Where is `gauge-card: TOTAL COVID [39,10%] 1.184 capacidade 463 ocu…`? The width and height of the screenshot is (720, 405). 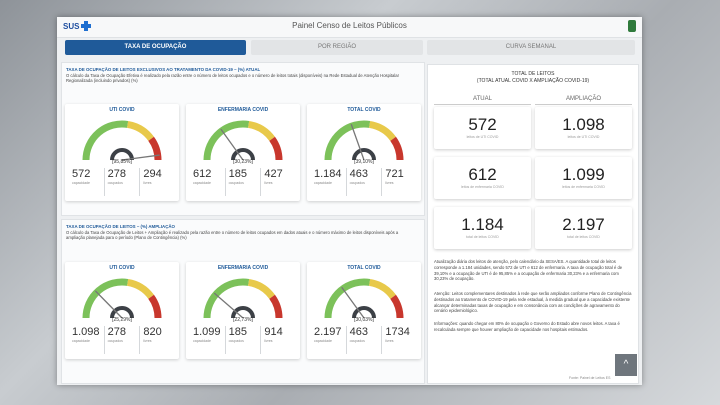
gauge-card: TOTAL COVID [39,10%] 1.184 capacidade 463 ocu… is located at coordinates (364, 152).